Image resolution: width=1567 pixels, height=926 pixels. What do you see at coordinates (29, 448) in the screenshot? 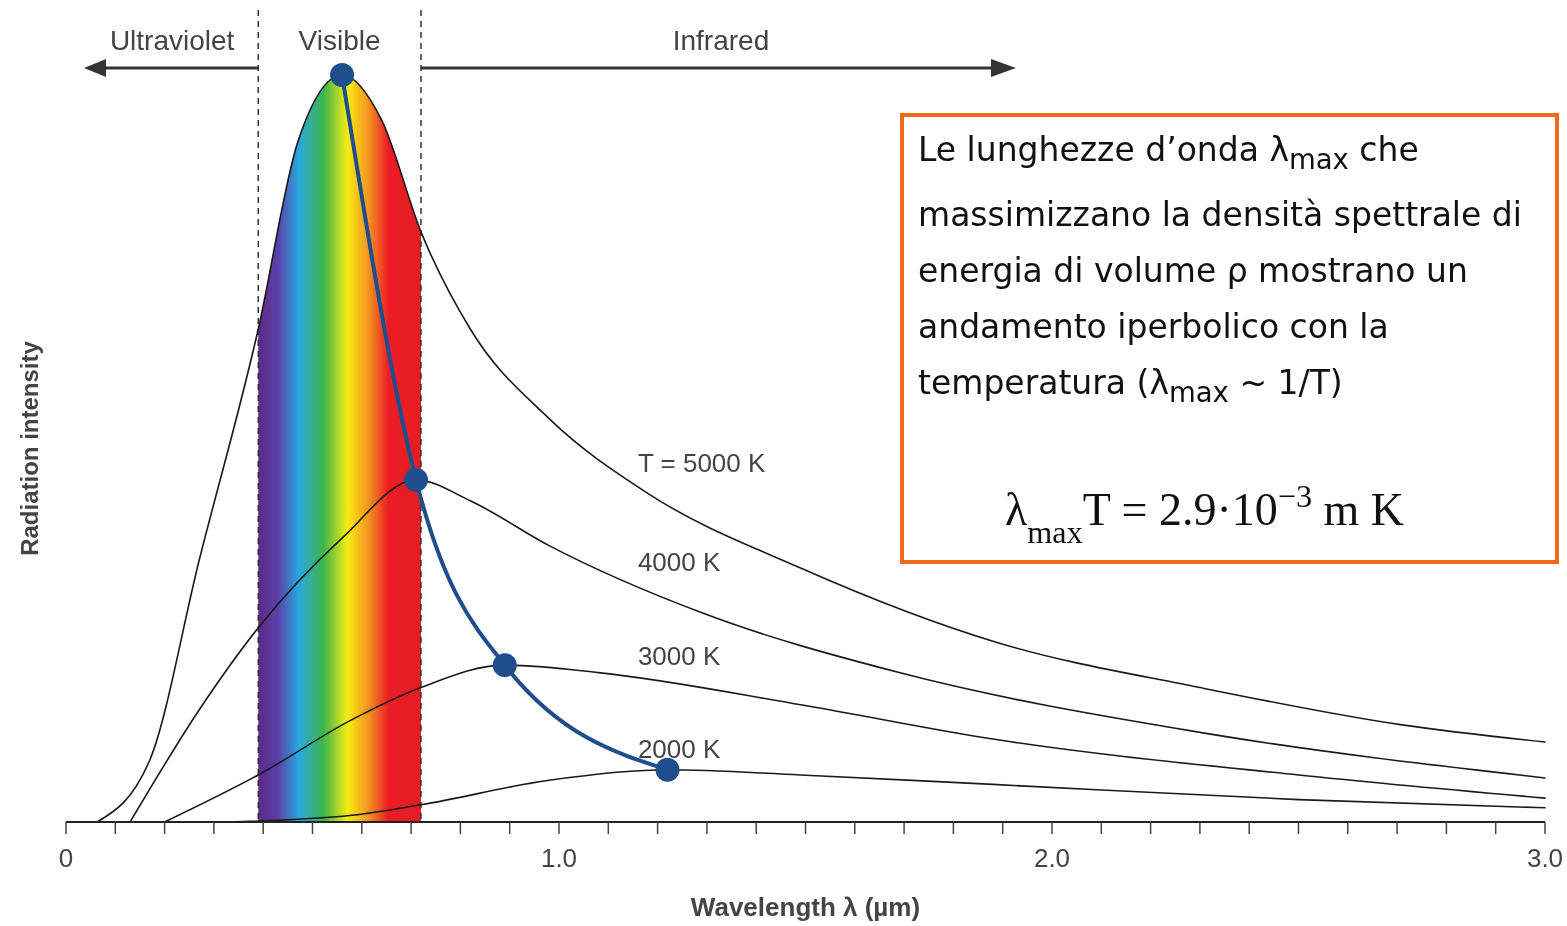
I see `y-axis-title: Radiation intensity` at bounding box center [29, 448].